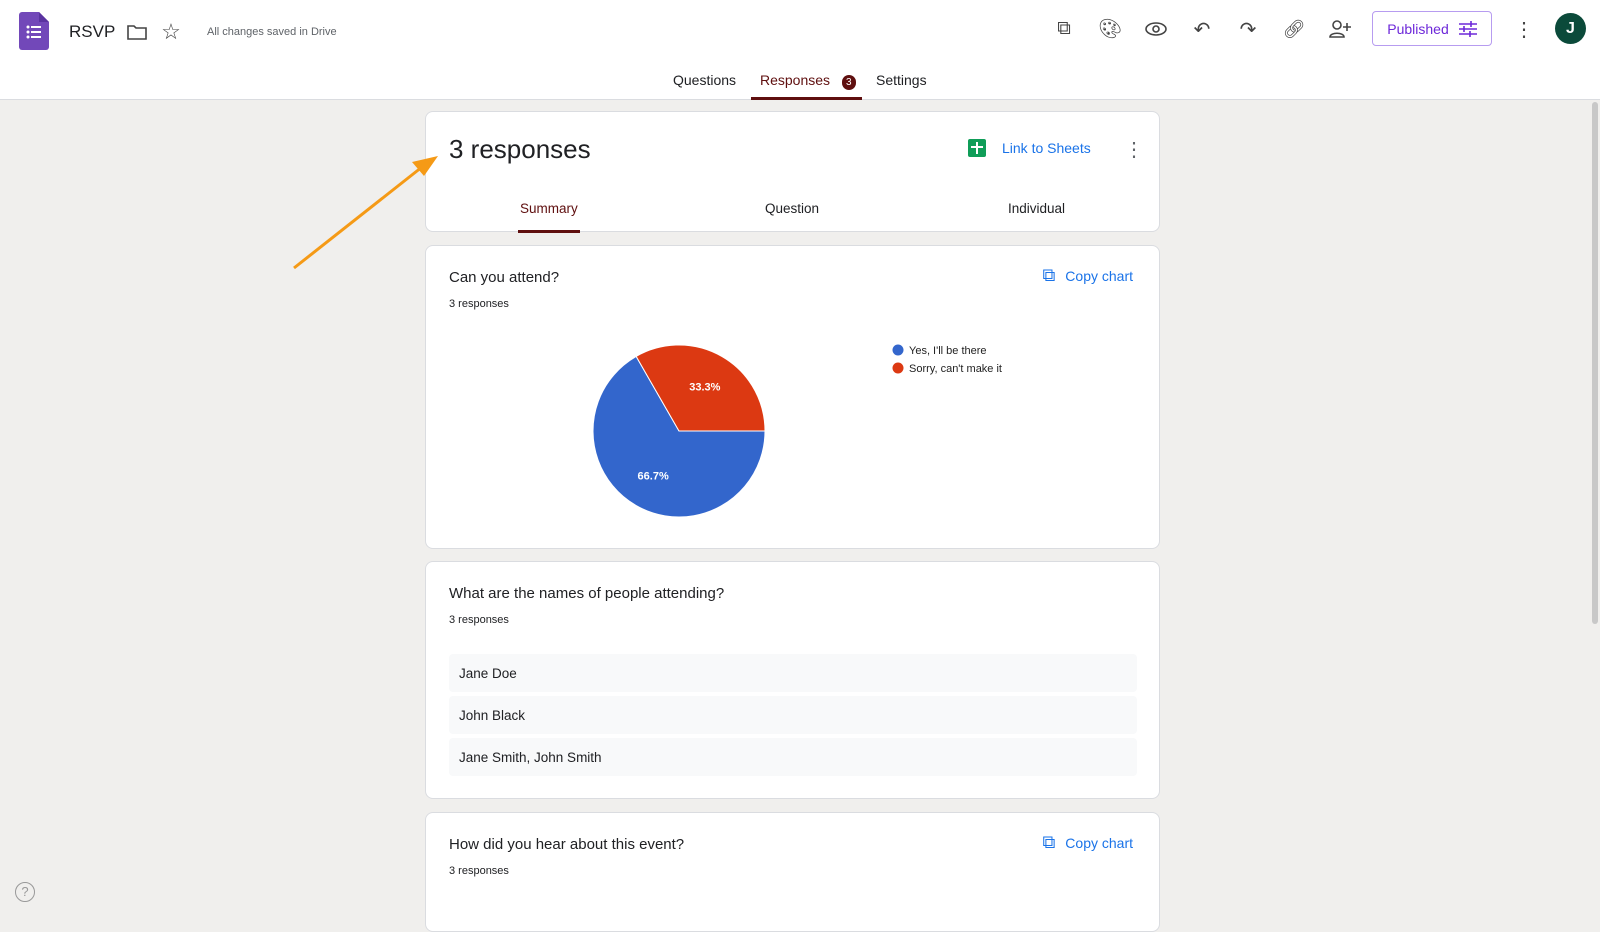 The height and width of the screenshot is (932, 1600). What do you see at coordinates (1064, 28) in the screenshot?
I see `add-ons-icon: ⧉` at bounding box center [1064, 28].